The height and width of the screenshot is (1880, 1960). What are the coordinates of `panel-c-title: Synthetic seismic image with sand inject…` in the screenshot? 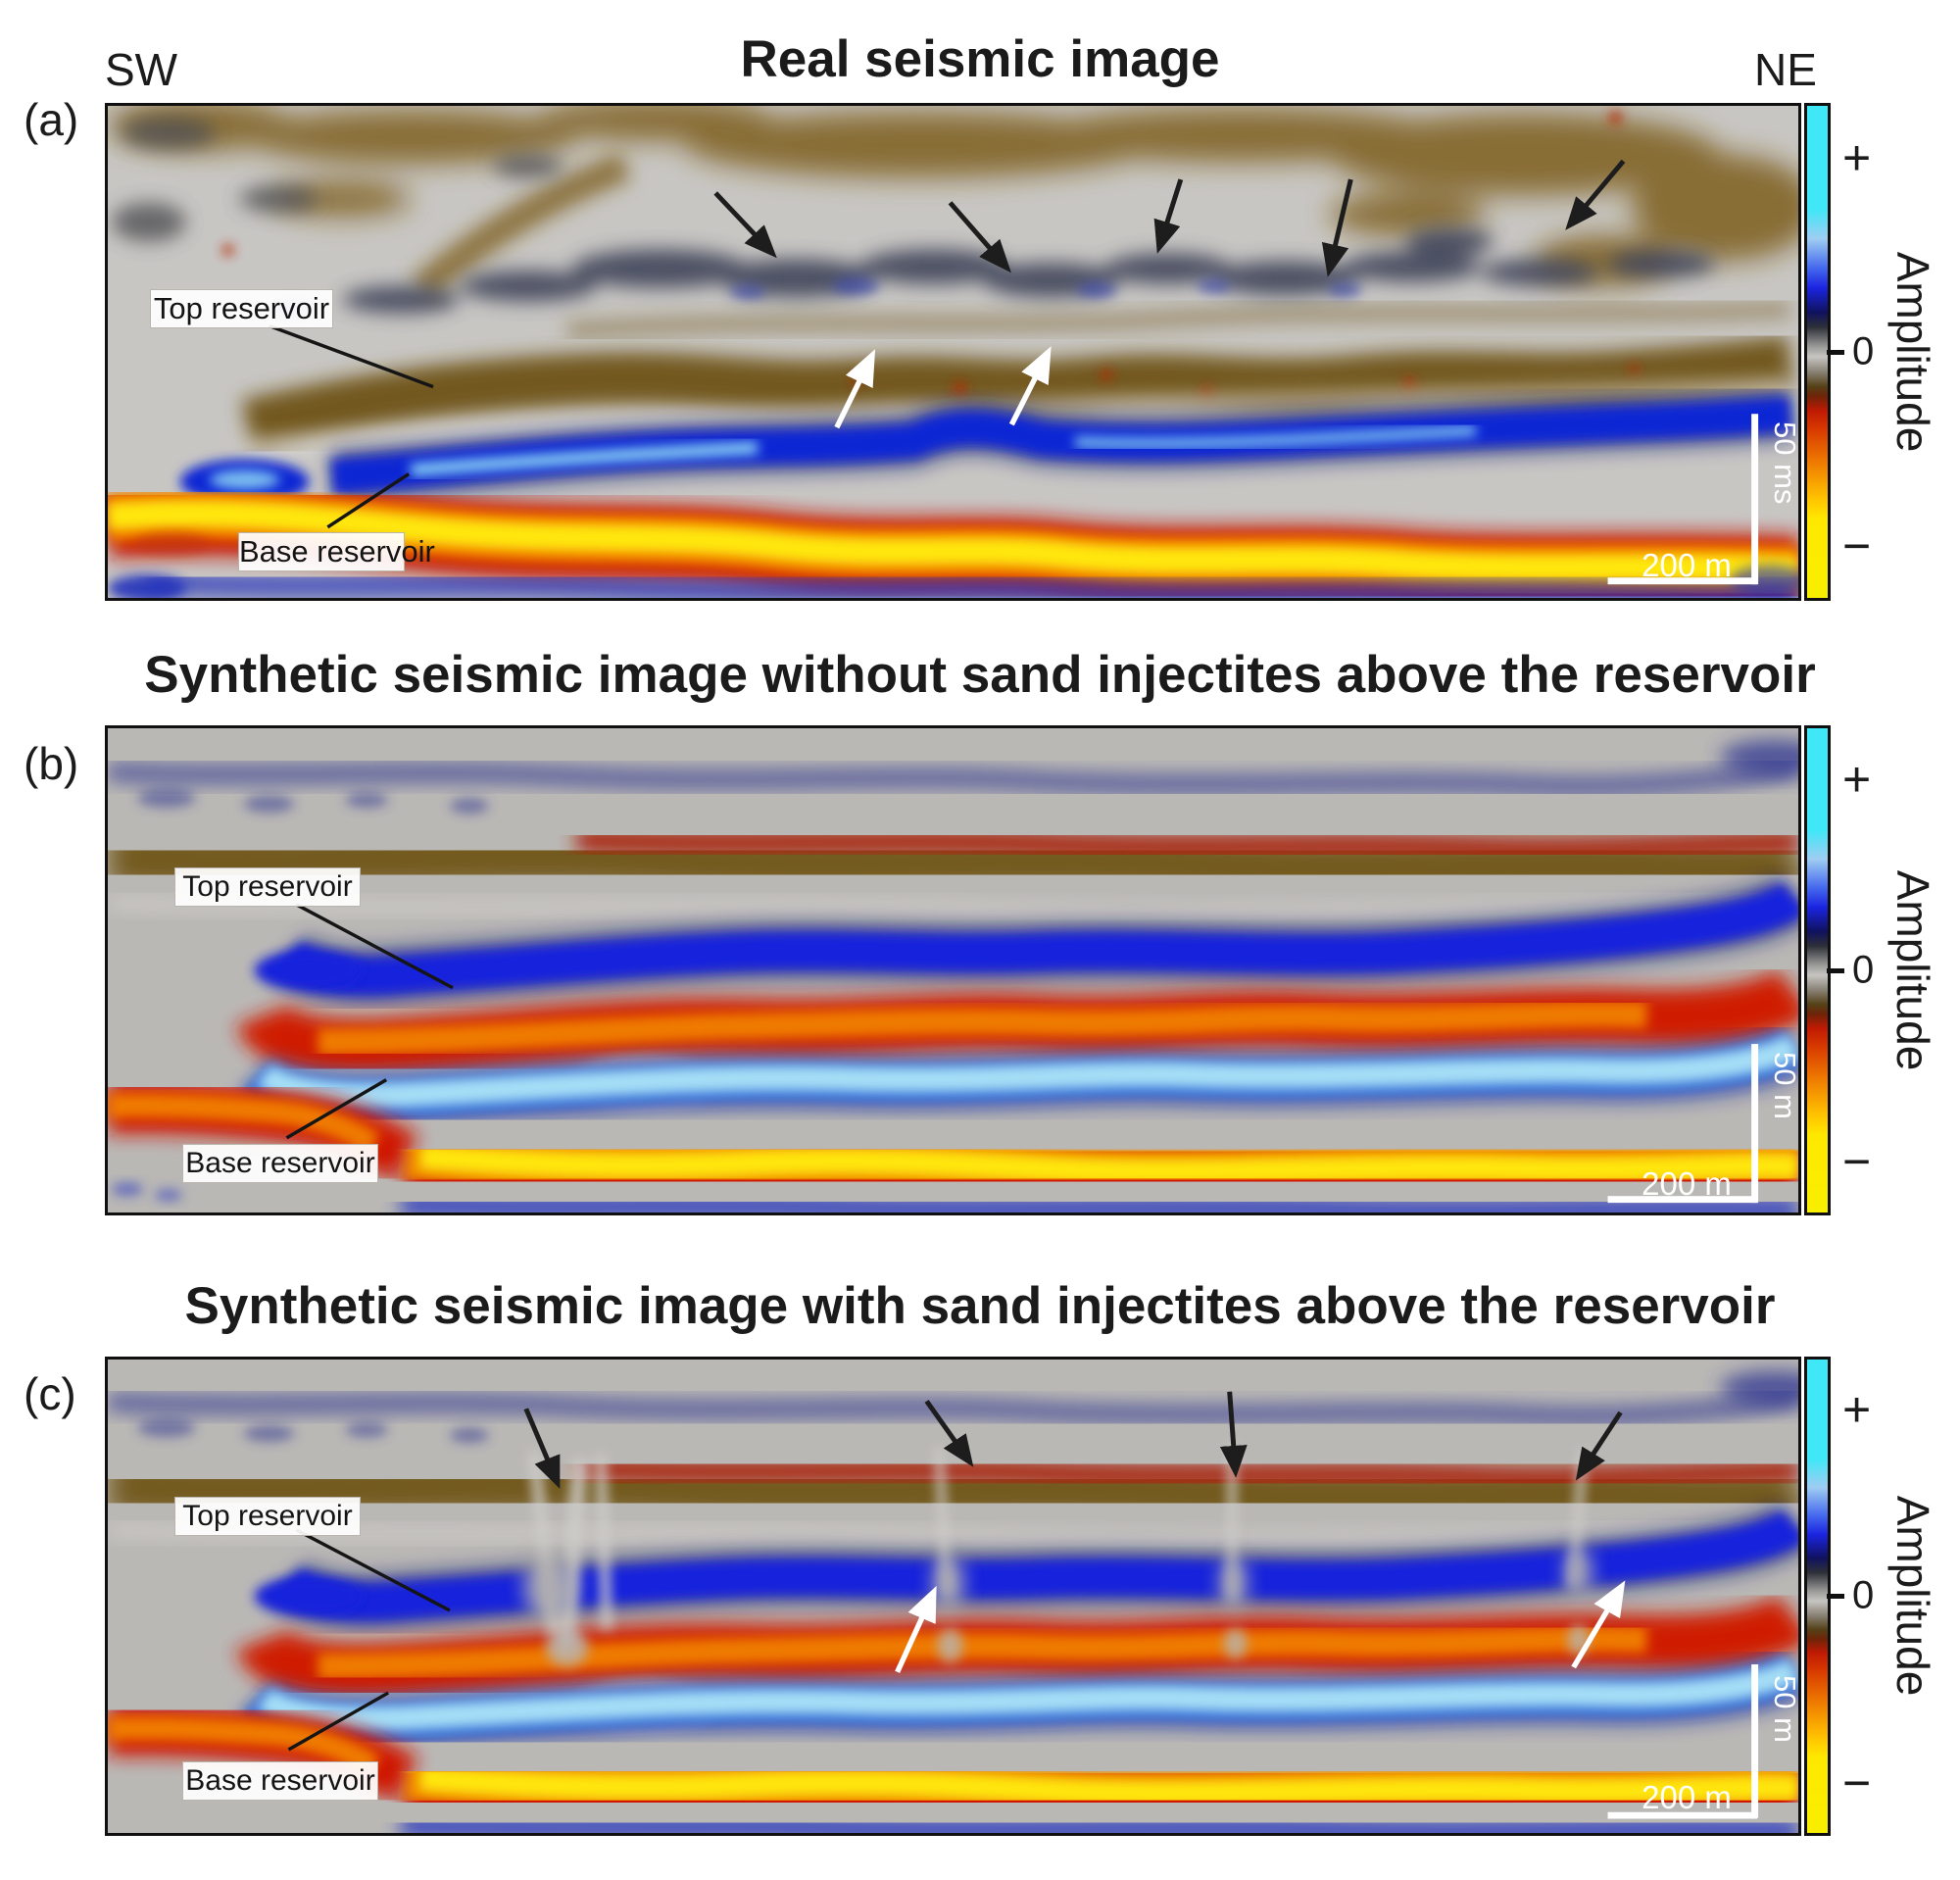 It's located at (980, 1306).